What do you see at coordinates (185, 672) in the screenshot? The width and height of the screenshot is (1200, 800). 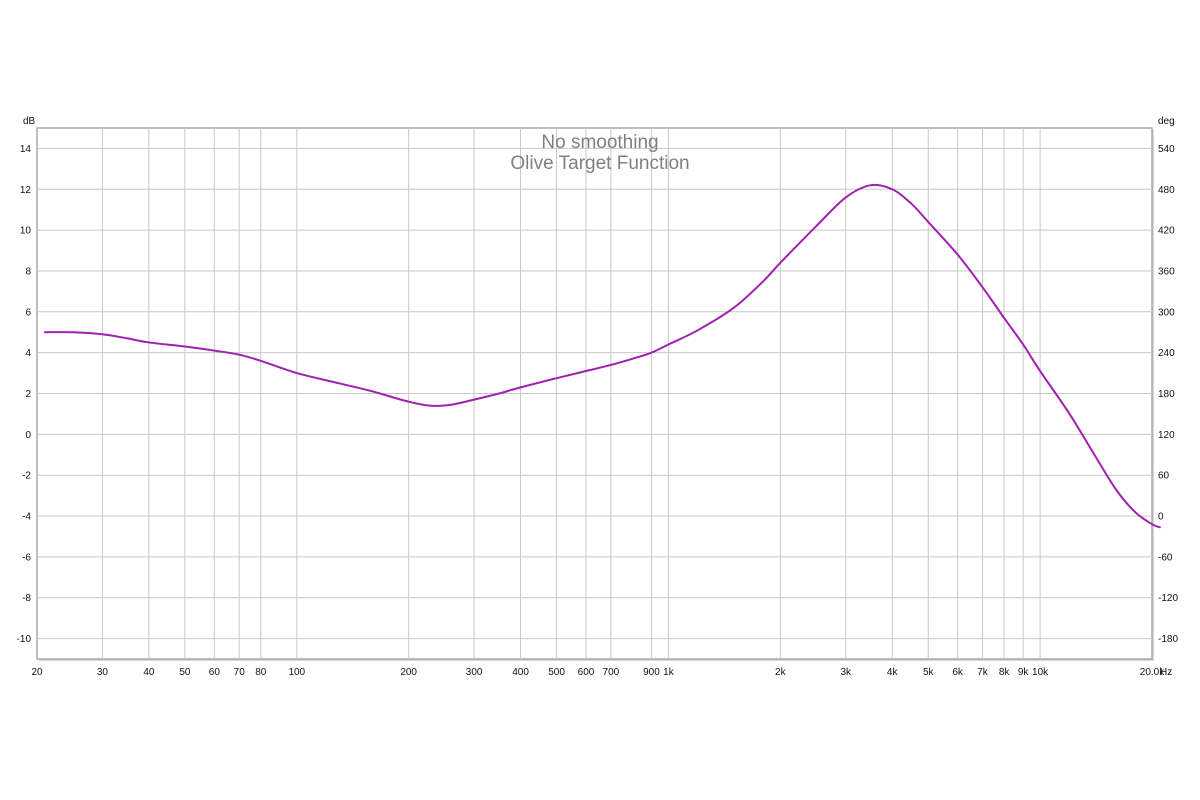 I see `x-tick-label: 50` at bounding box center [185, 672].